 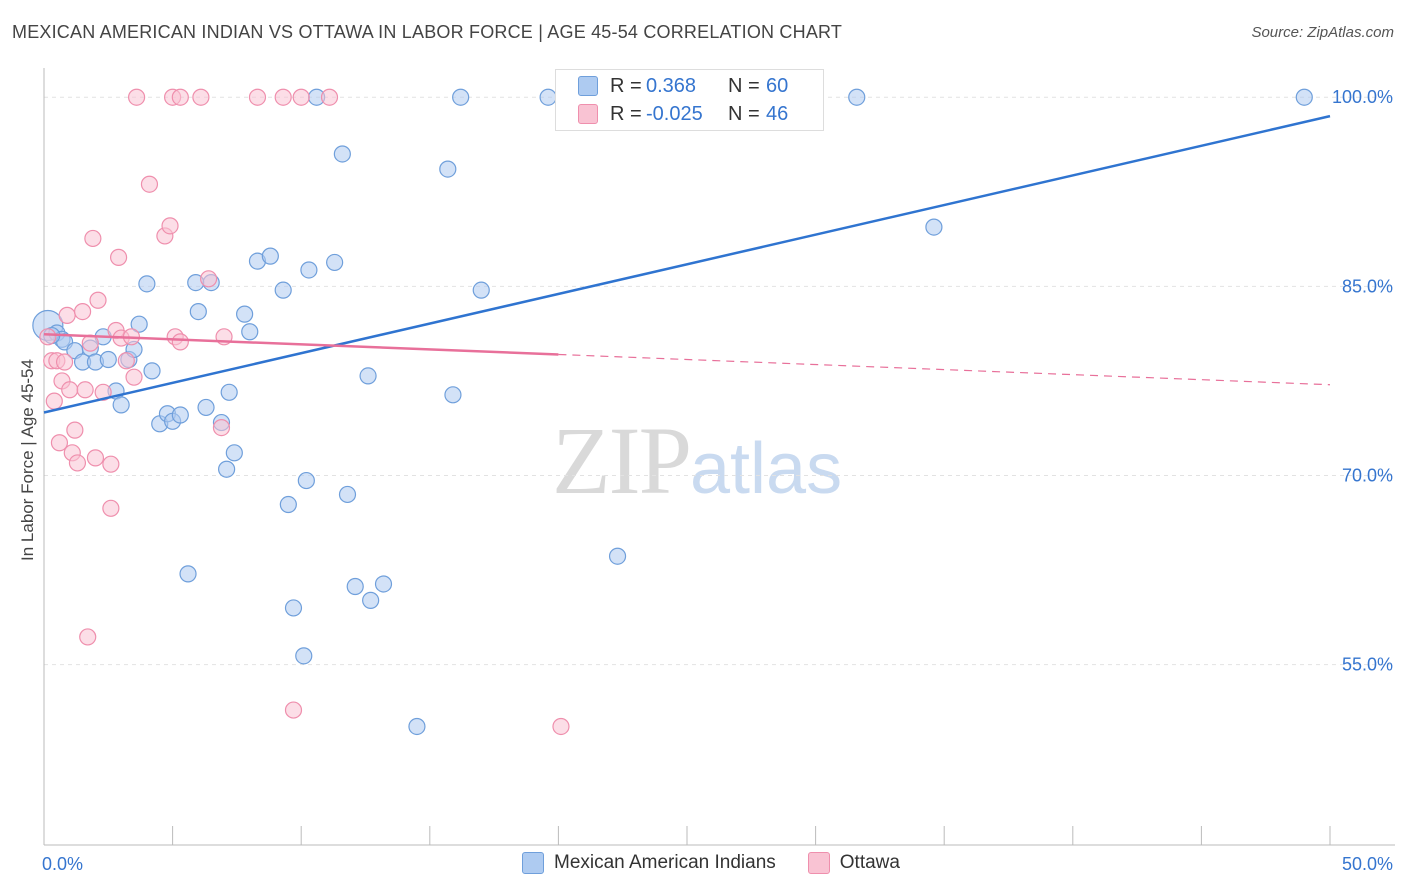 What do you see at coordinates (671, 85) in the screenshot?
I see `legend-r-value: 0.368` at bounding box center [671, 85].